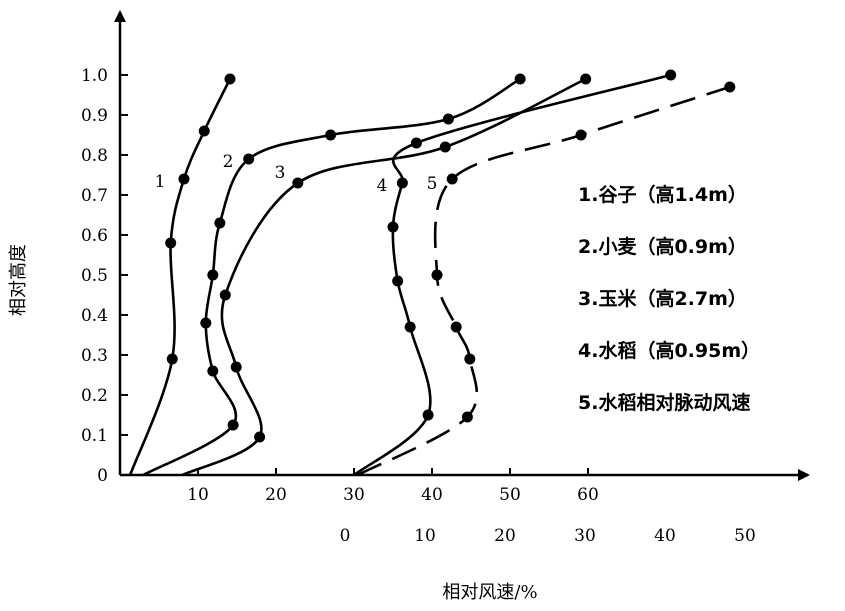 The width and height of the screenshot is (845, 611). I want to click on legend-entry: 5.水稻相对脉动风速, so click(664, 402).